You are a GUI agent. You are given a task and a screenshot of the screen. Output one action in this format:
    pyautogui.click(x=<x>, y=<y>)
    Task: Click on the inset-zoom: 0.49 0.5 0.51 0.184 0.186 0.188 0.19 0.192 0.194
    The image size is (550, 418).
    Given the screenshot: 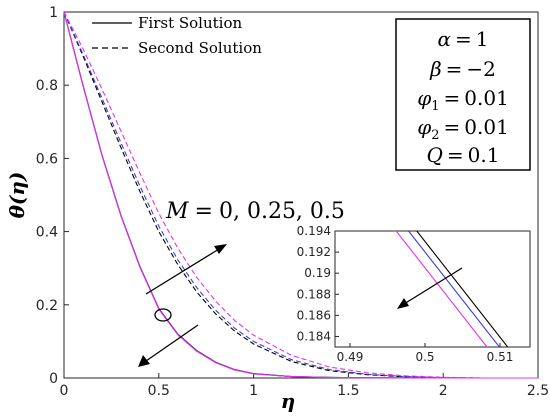 What is the action you would take?
    pyautogui.click(x=414, y=294)
    